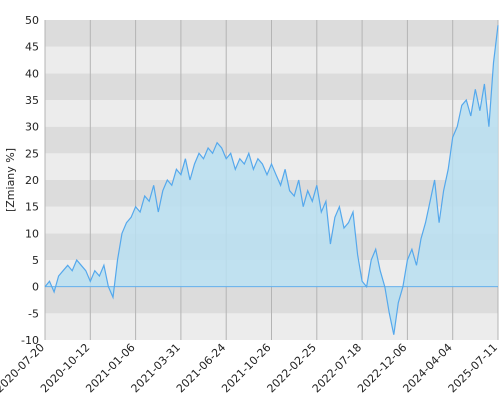 The height and width of the screenshot is (400, 500). What do you see at coordinates (32, 207) in the screenshot?
I see `y-tick-label: 15` at bounding box center [32, 207].